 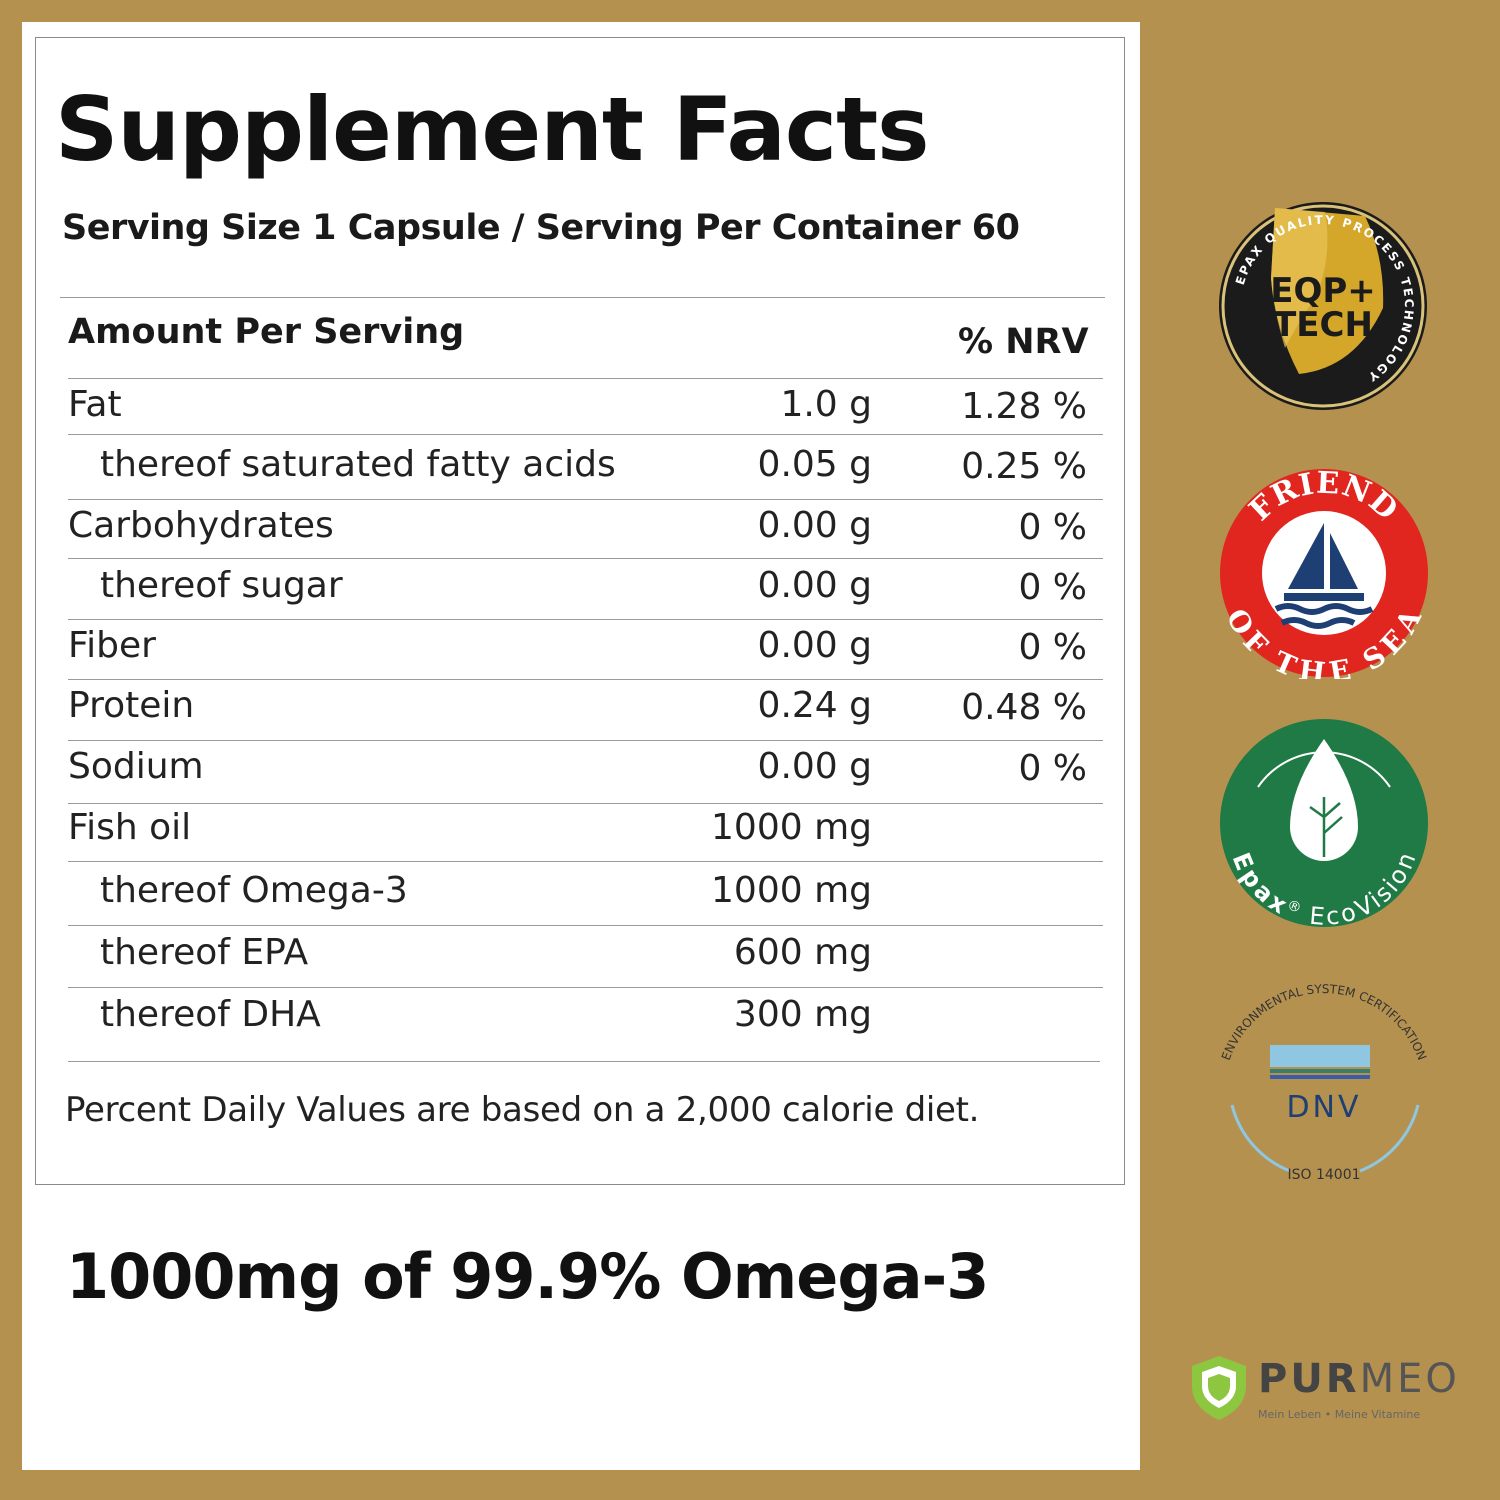 I want to click on nutrient-nrv: 0.48 %, so click(x=1024, y=707).